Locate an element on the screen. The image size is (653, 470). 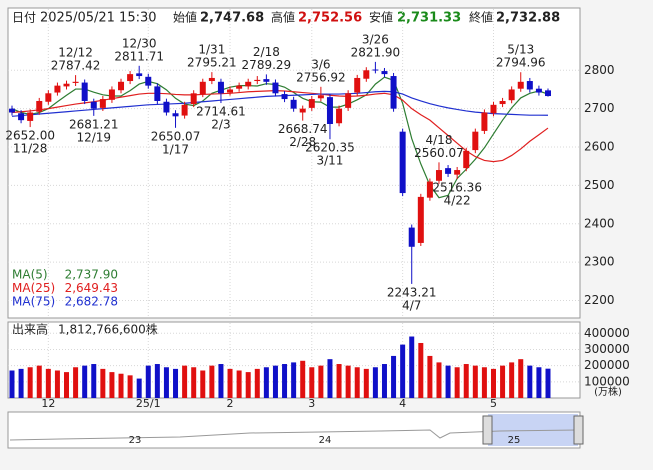
header-value: 2,747.68 is located at coordinates (232, 18).